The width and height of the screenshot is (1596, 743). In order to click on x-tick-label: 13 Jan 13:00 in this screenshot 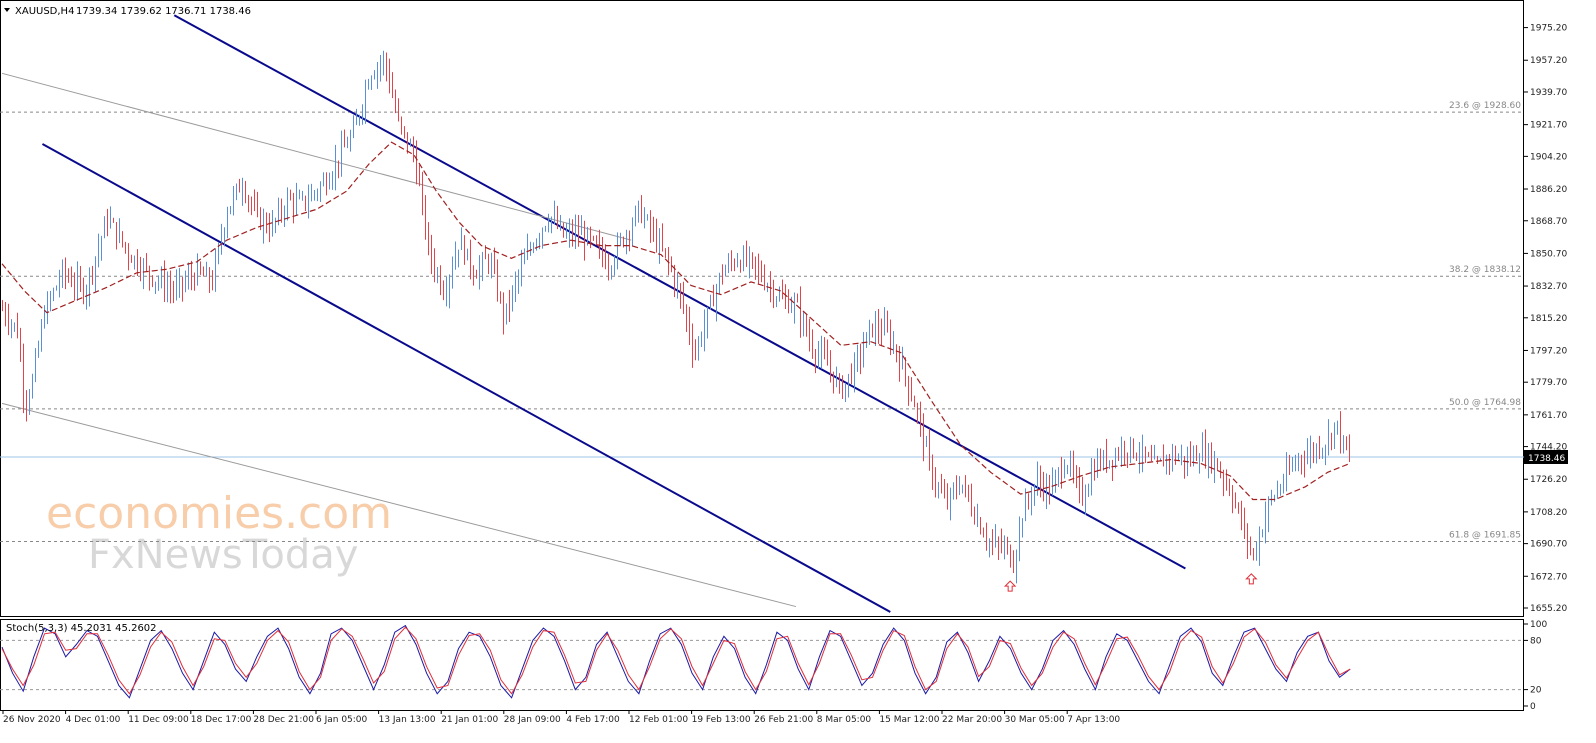, I will do `click(407, 720)`.